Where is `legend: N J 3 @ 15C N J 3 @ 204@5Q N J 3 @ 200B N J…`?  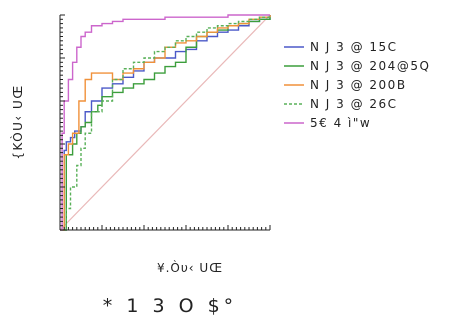
legend: N J 3 @ 15C N J 3 @ 204@5Q N J 3 @ 200B N J… is located at coordinates (357, 85).